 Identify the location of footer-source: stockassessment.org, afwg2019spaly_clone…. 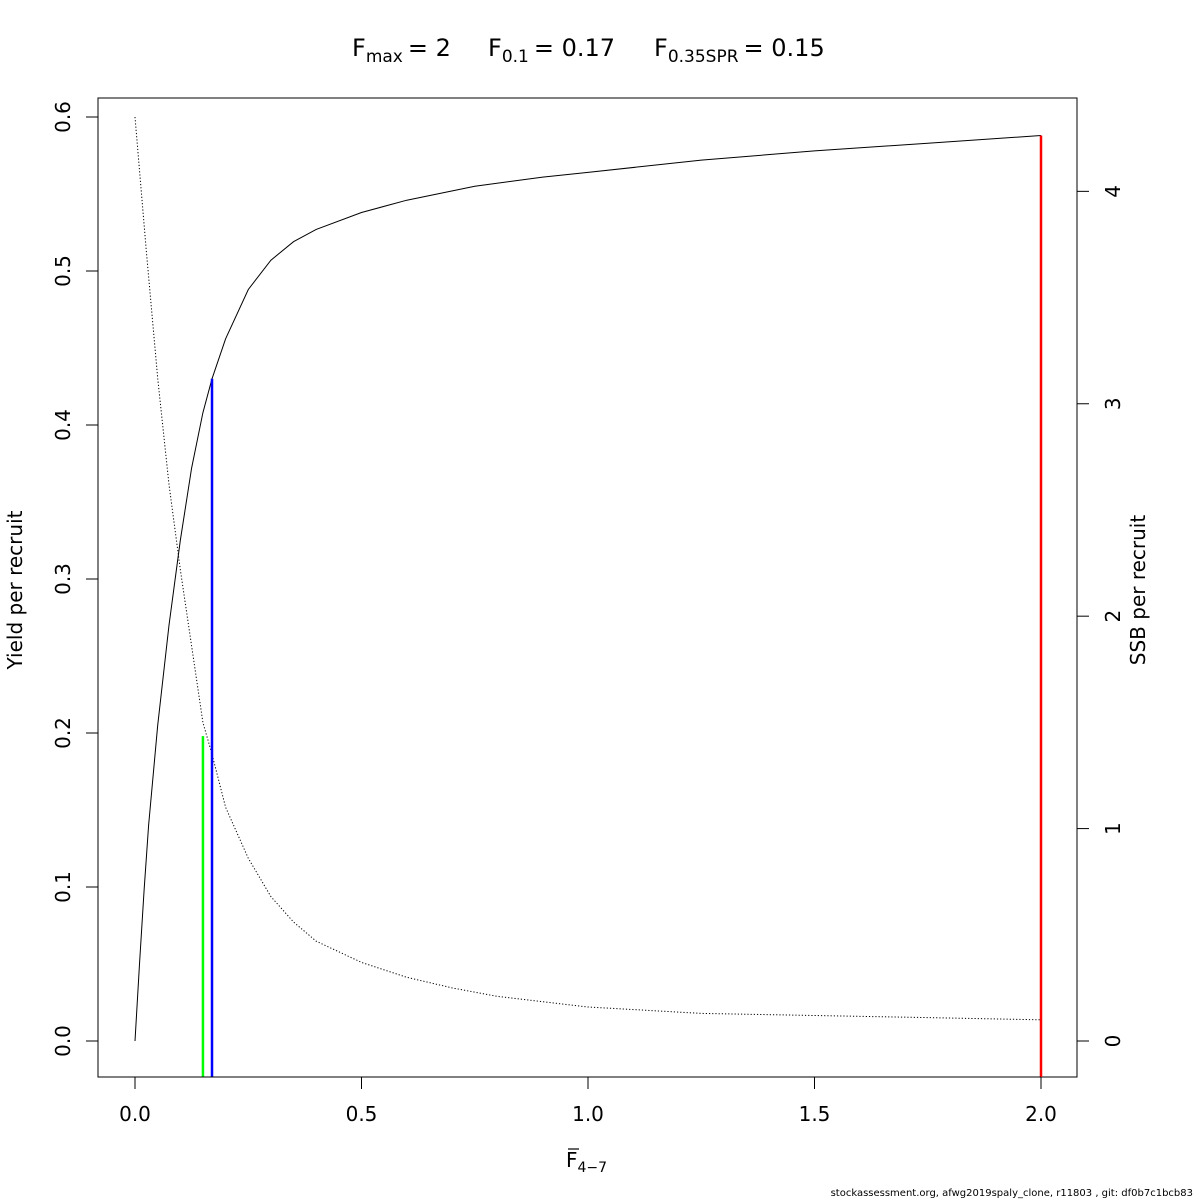
(1012, 1193).